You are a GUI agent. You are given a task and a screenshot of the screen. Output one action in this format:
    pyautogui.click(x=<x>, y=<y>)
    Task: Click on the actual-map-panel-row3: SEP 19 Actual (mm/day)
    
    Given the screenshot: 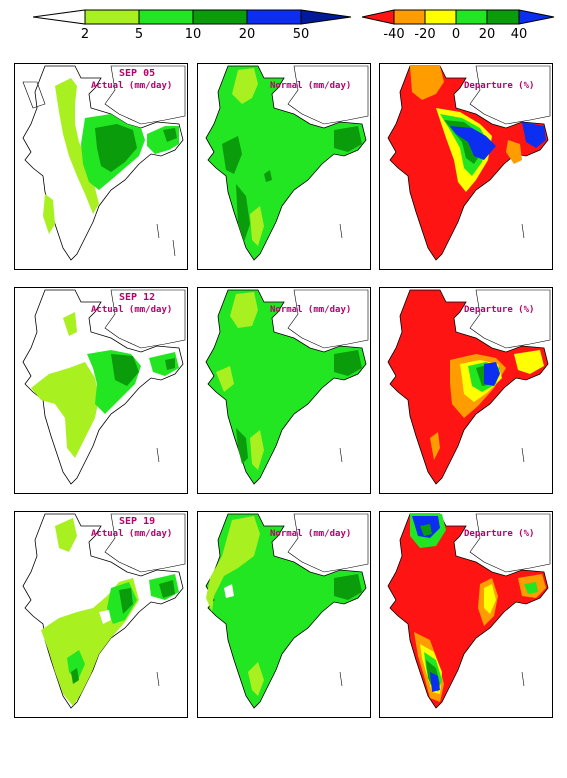 What is the action you would take?
    pyautogui.click(x=101, y=614)
    